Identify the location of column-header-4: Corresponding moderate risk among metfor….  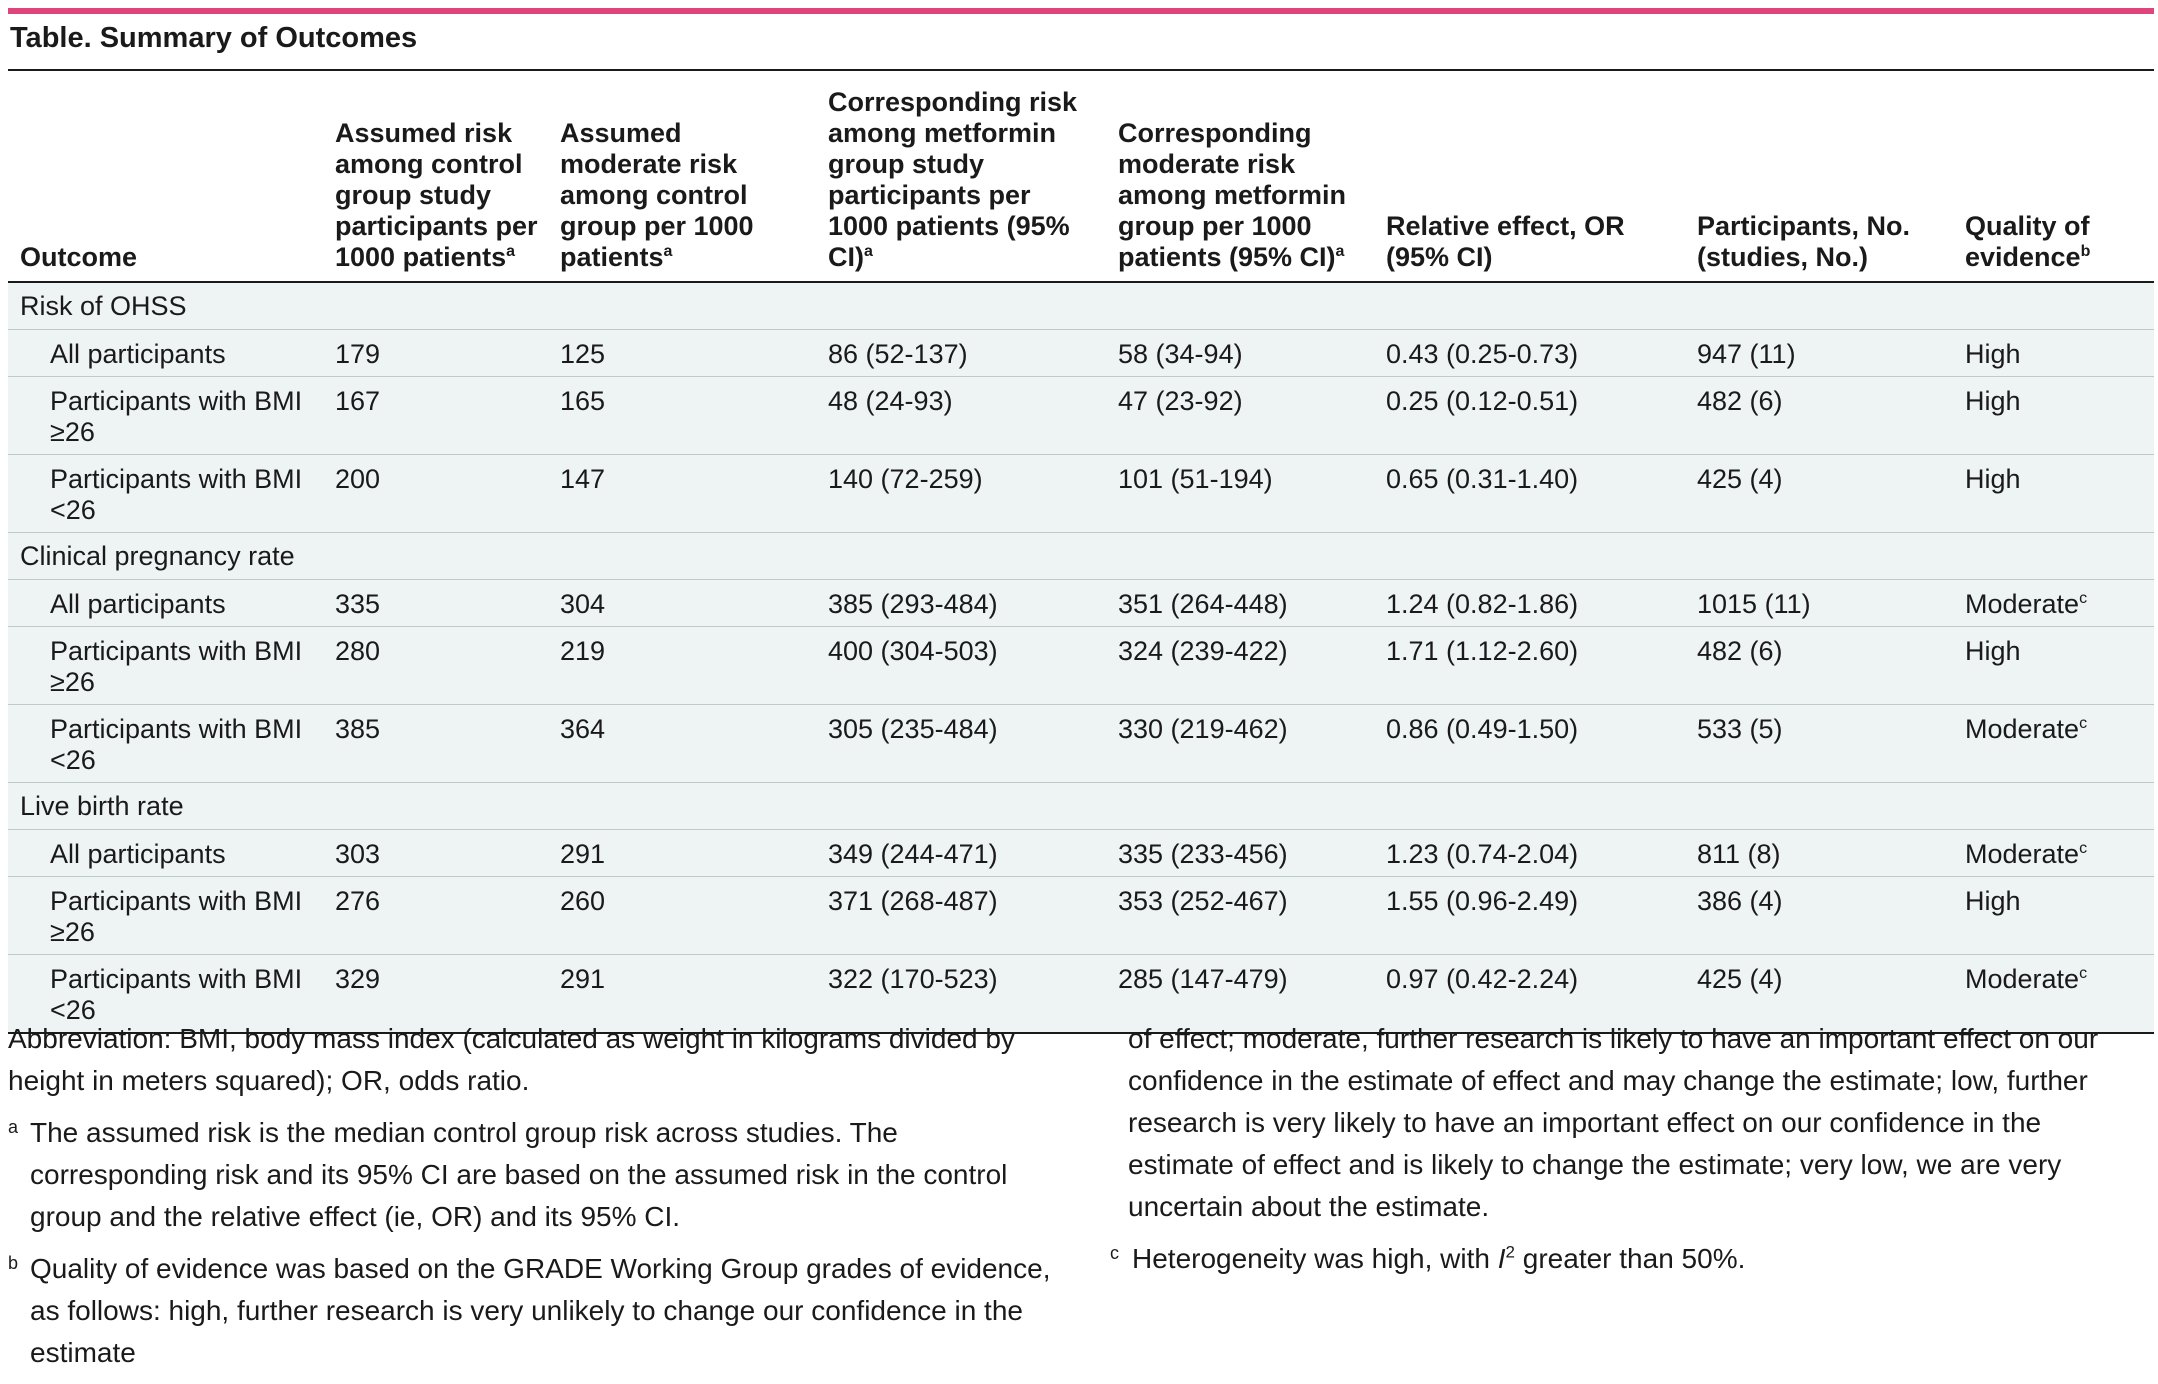
(1240, 177).